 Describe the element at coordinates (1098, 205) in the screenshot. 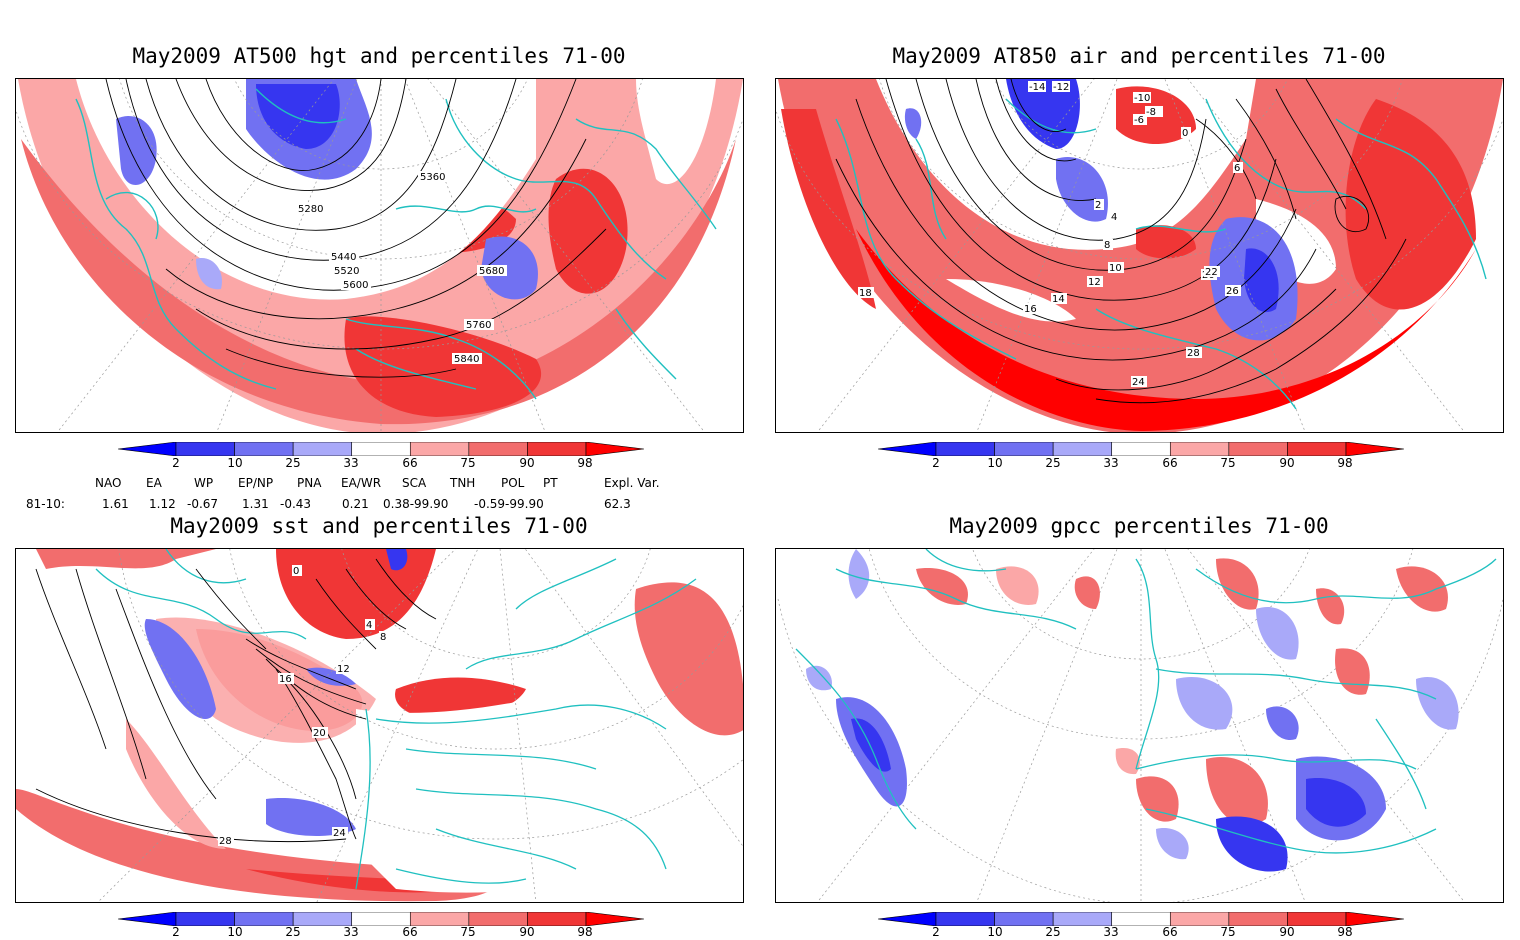

I see `contour-label: 2` at that location.